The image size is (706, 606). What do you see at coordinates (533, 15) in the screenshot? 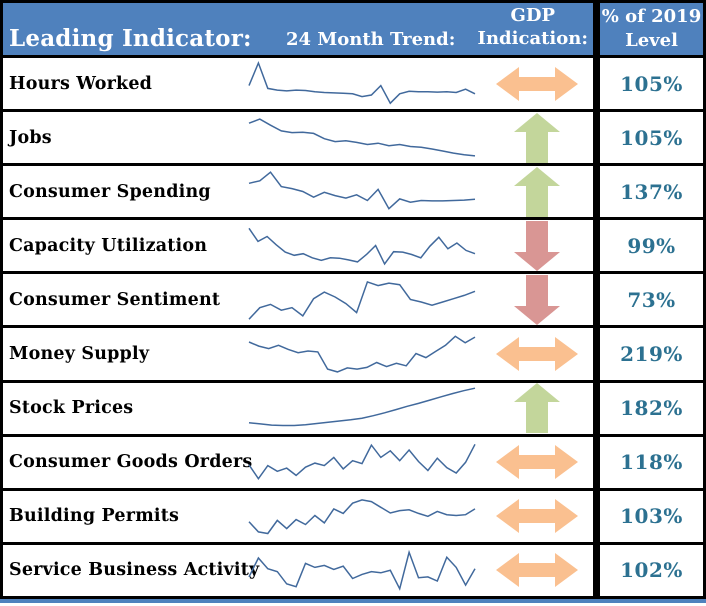
I see `gdp-header-line1: GDP` at bounding box center [533, 15].